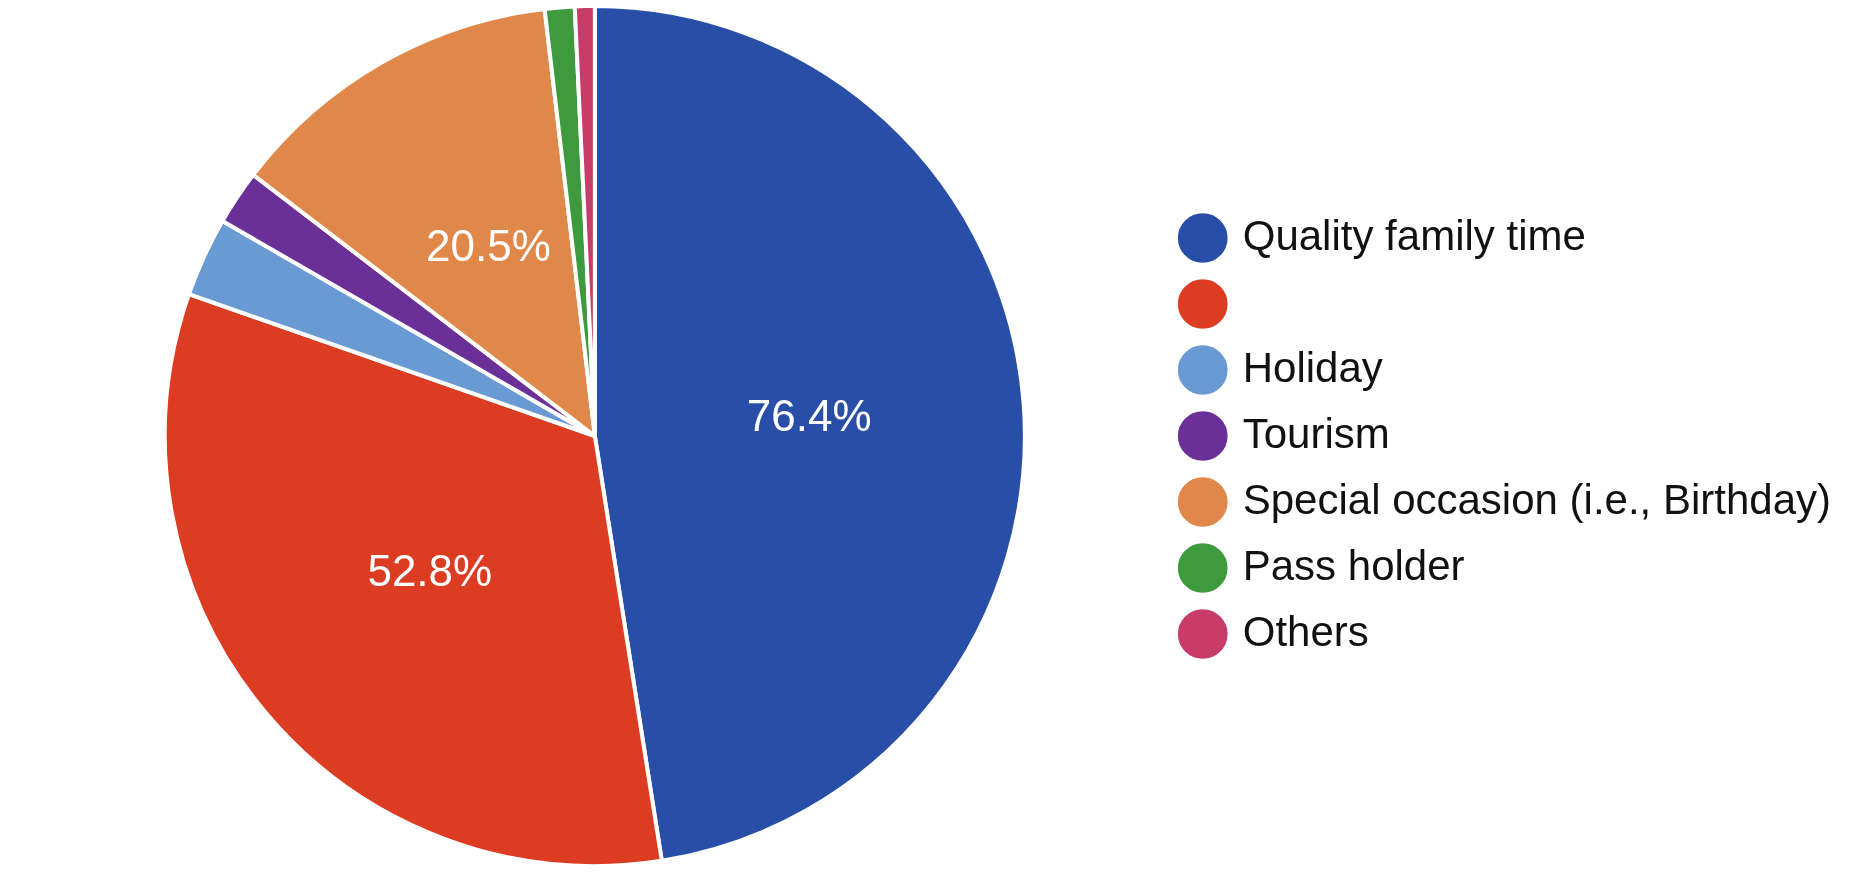 This screenshot has height=872, width=1861. I want to click on data-label: 52.8%, so click(430, 570).